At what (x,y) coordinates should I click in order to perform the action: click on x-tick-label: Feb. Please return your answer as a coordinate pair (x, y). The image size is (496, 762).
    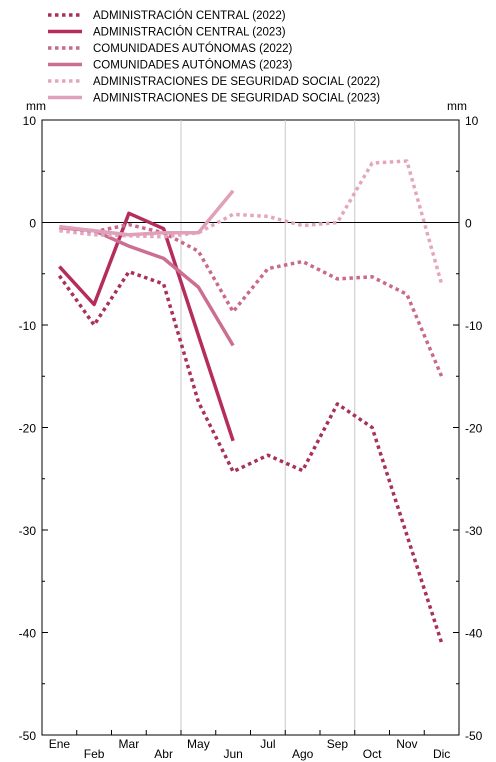
    Looking at the image, I should click on (94, 754).